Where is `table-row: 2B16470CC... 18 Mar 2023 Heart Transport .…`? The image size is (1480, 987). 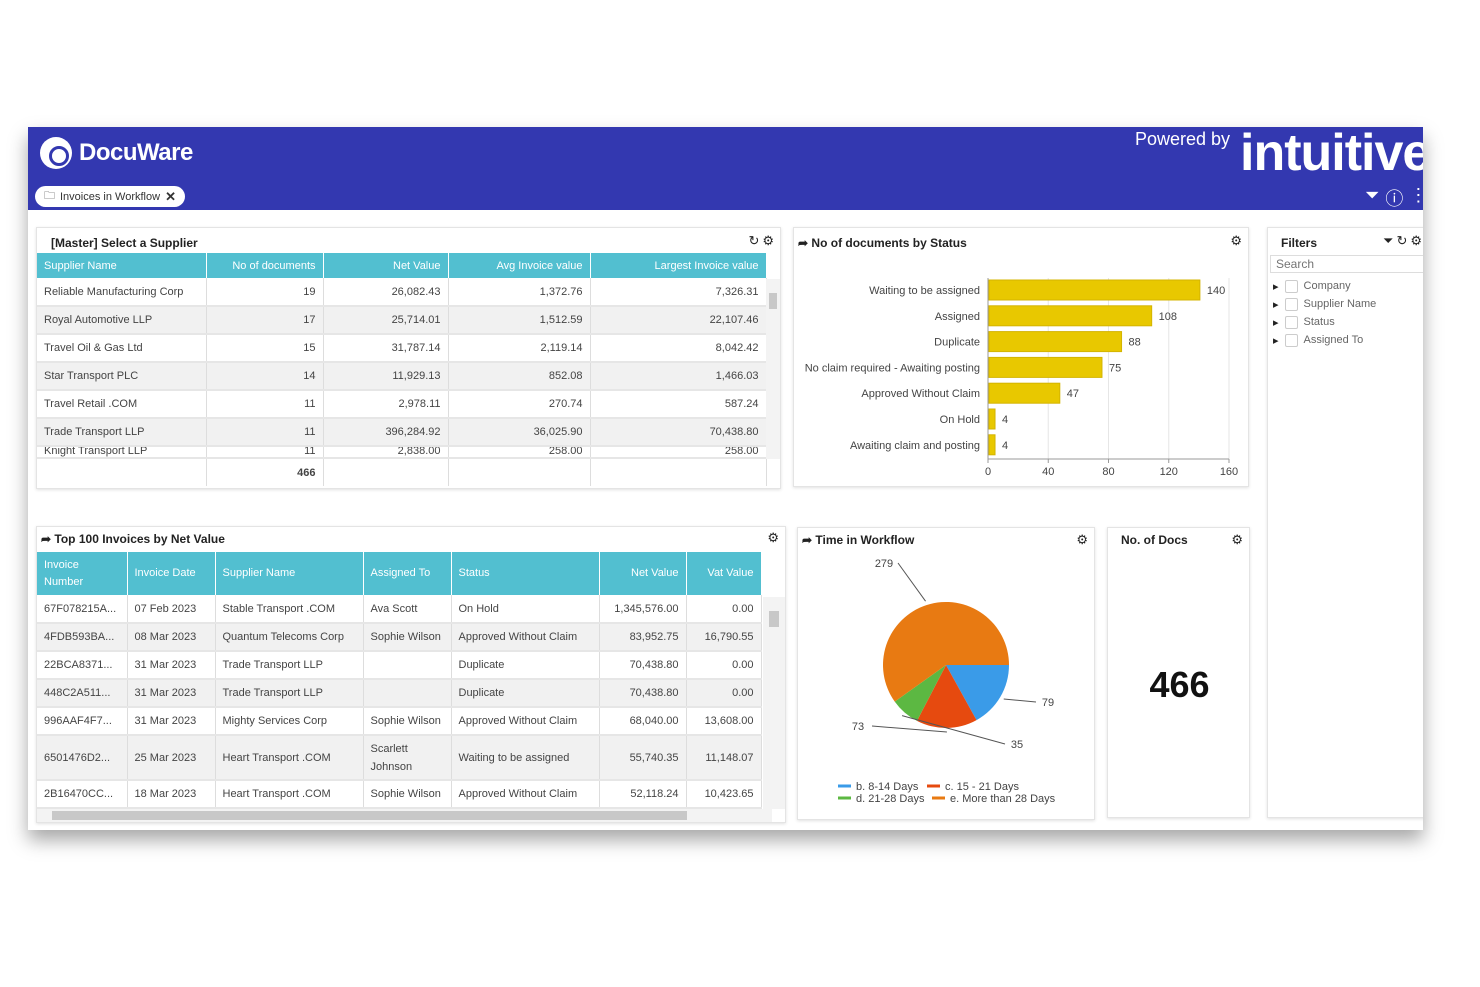
table-row: 2B16470CC... 18 Mar 2023 Heart Transport .… is located at coordinates (399, 794).